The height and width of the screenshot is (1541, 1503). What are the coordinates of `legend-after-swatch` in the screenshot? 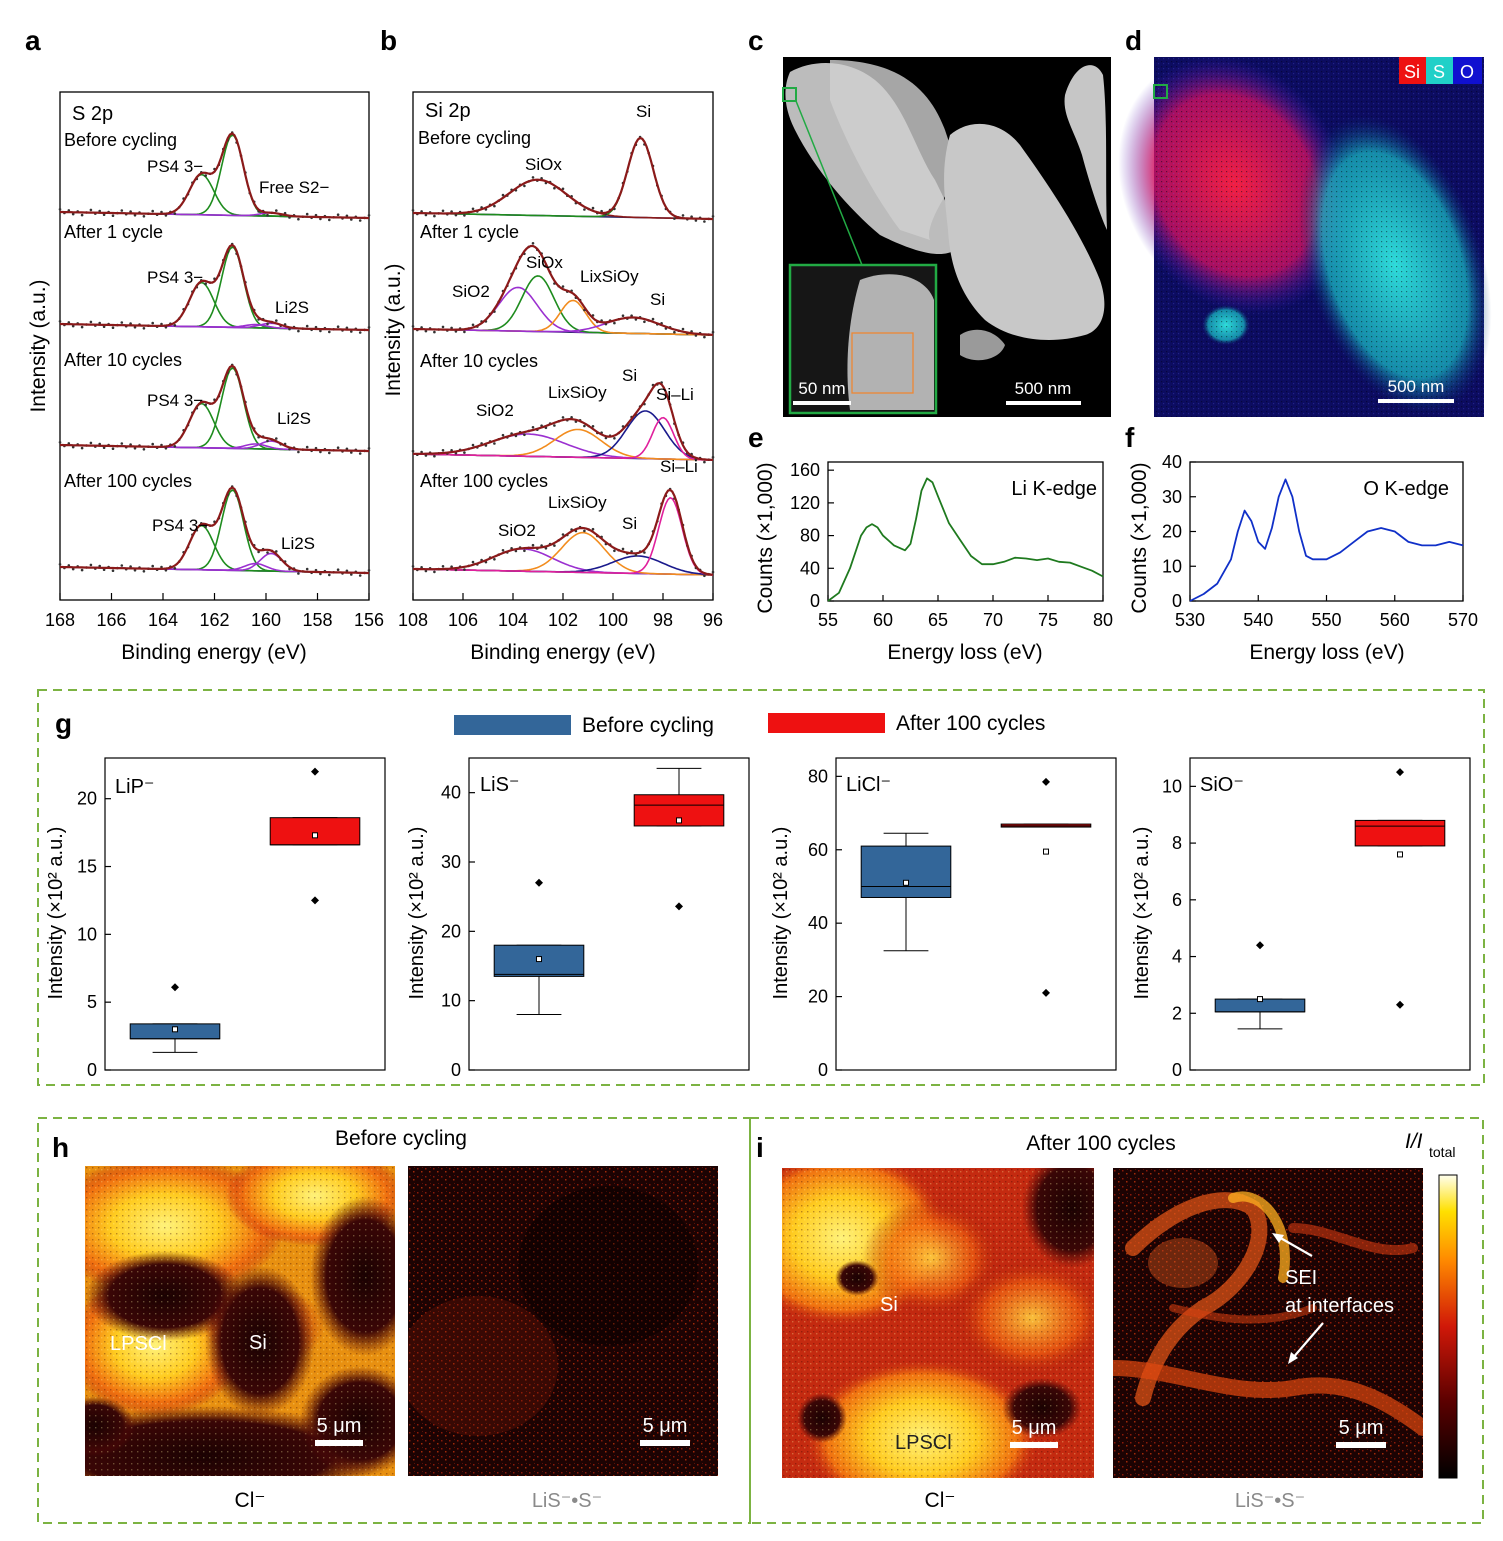 It's located at (826, 723).